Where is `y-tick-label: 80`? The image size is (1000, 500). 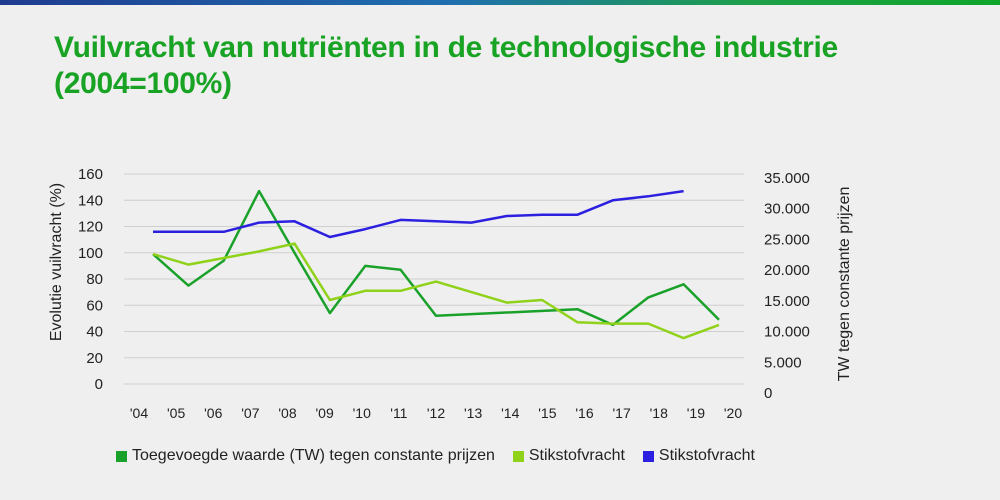 y-tick-label: 80 is located at coordinates (94, 279).